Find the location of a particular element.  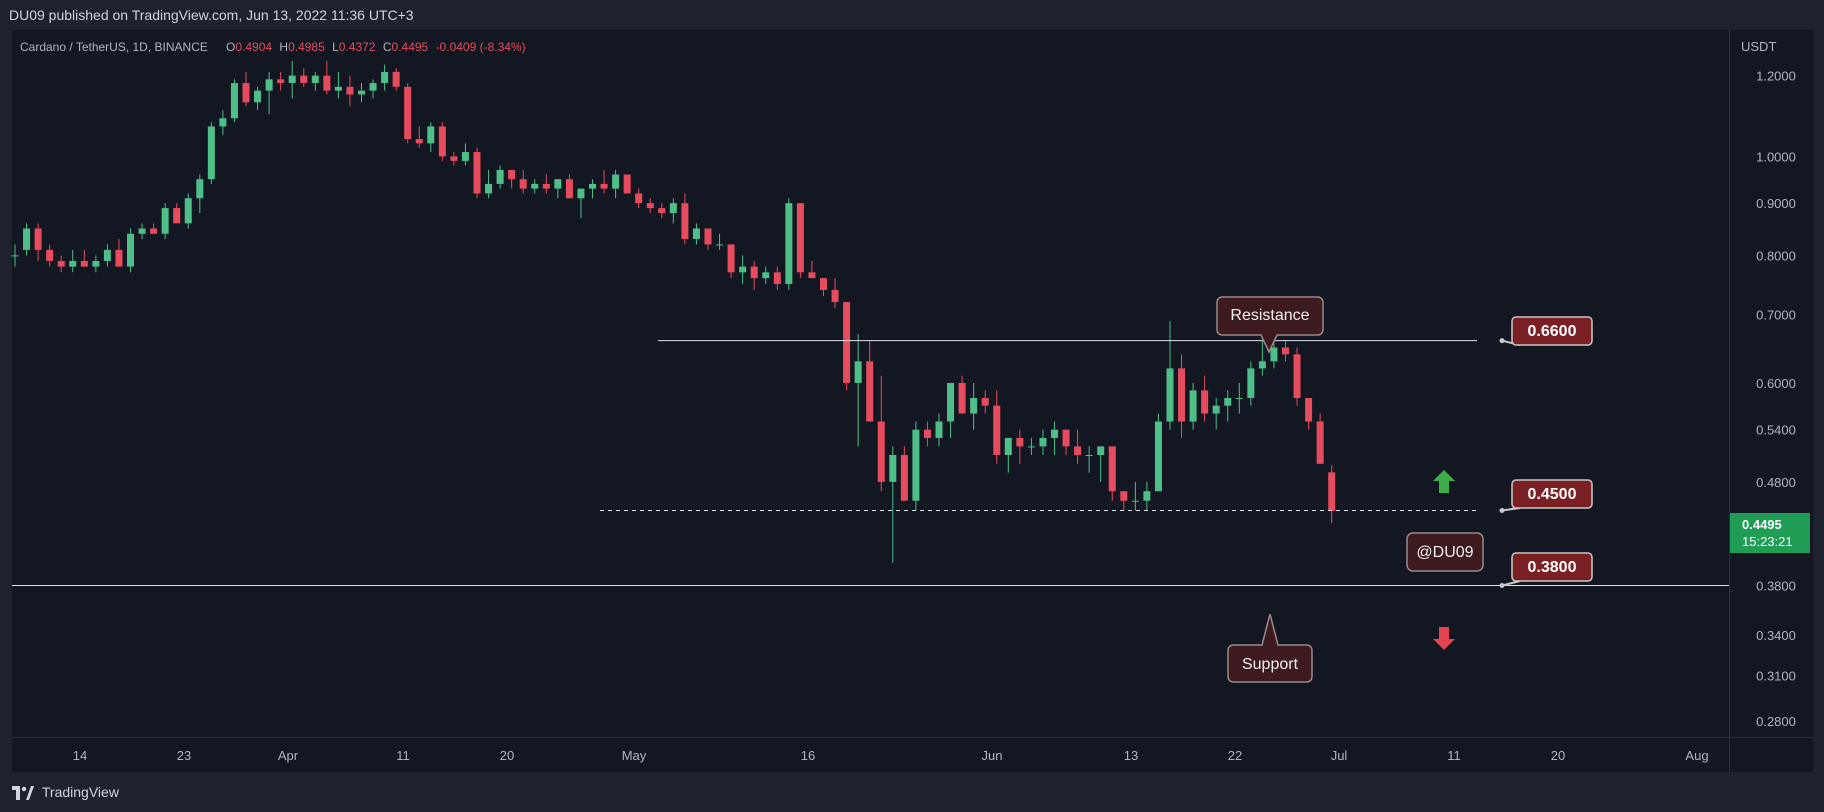

price-tick-label: 0.5400 is located at coordinates (1776, 430).